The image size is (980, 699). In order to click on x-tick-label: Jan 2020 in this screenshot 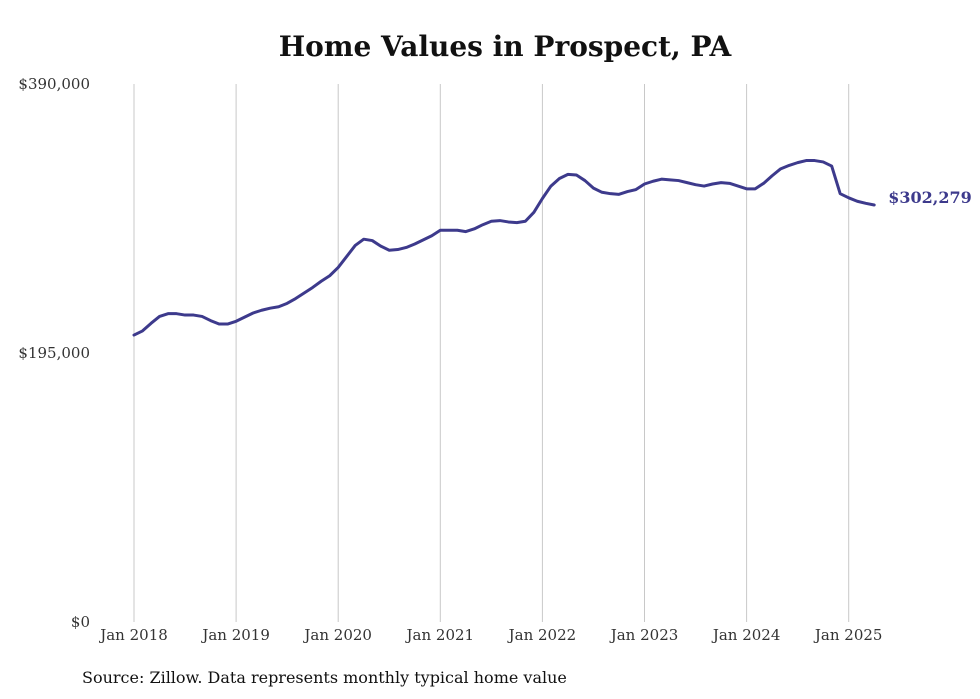, I will do `click(337, 635)`.